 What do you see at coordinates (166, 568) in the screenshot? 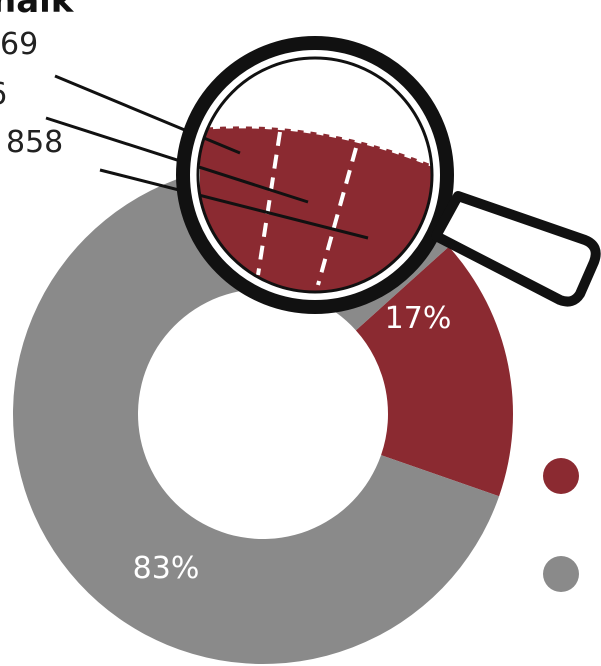
I see `slice-label-83: 83%` at bounding box center [166, 568].